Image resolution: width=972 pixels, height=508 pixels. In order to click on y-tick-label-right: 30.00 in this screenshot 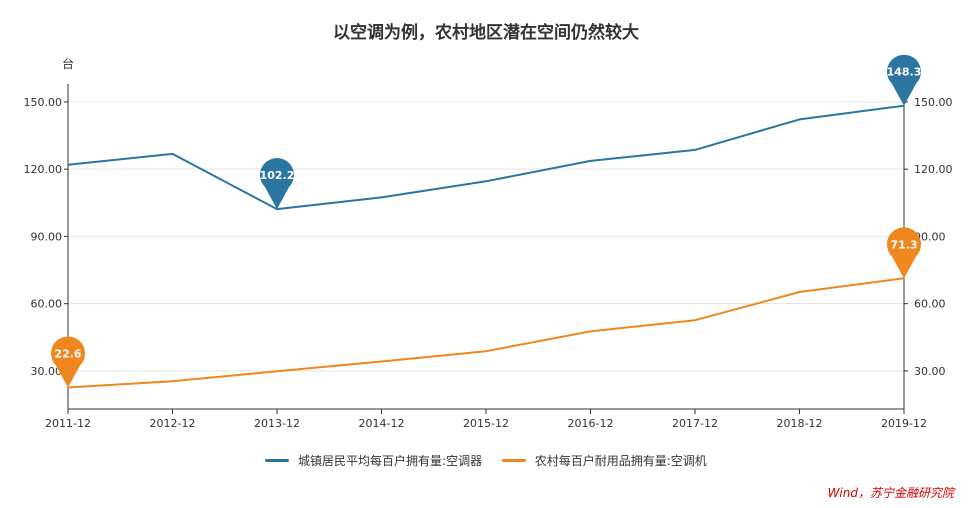, I will do `click(930, 371)`.